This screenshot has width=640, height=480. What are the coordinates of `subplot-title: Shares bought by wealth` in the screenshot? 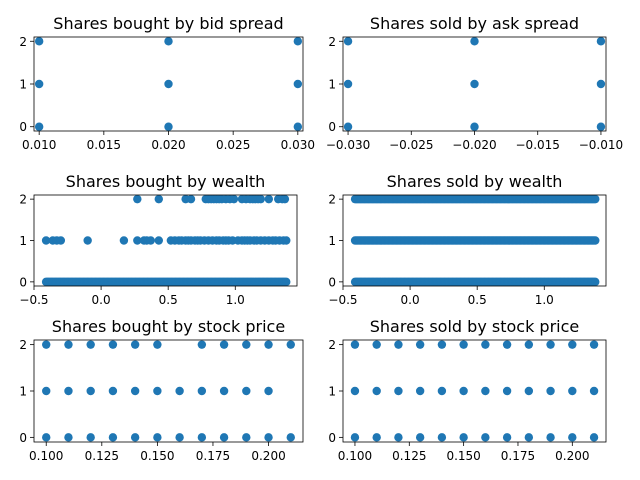 It's located at (166, 181).